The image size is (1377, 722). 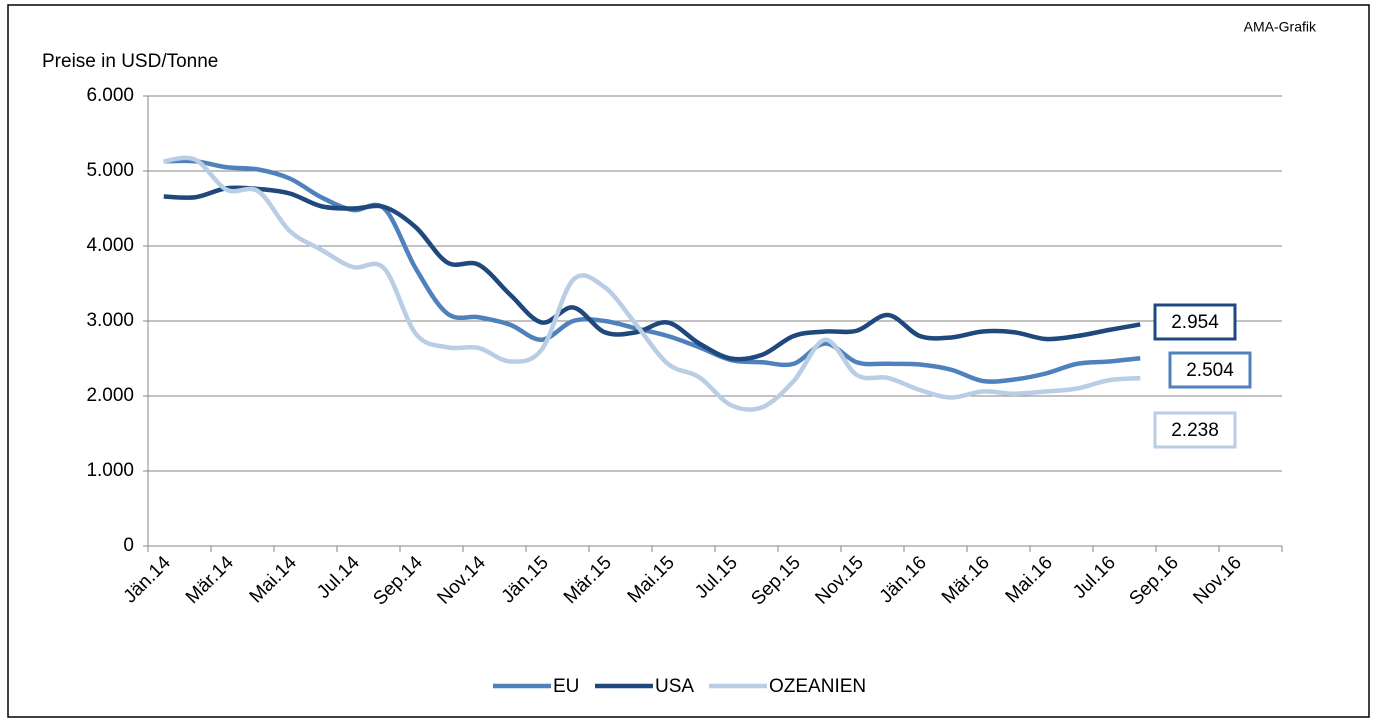 What do you see at coordinates (110, 320) in the screenshot?
I see `y-tick-label: 3.000` at bounding box center [110, 320].